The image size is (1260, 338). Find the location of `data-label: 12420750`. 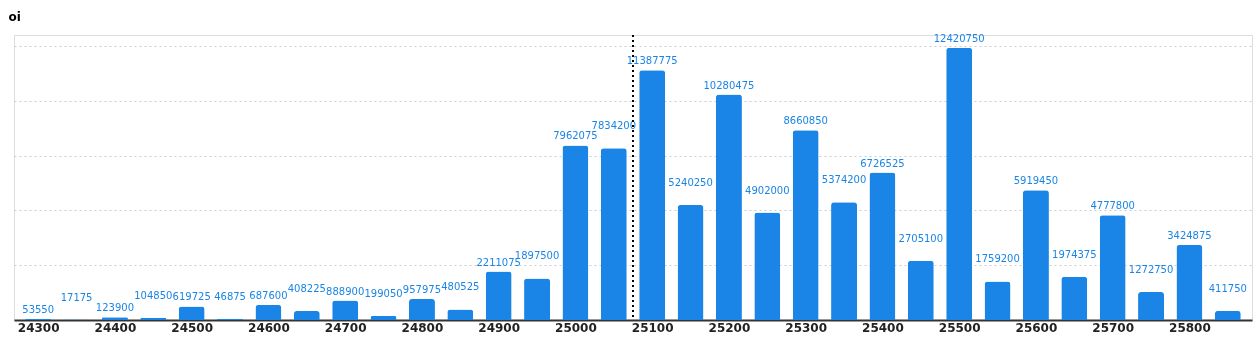

data-label: 12420750 is located at coordinates (959, 38).